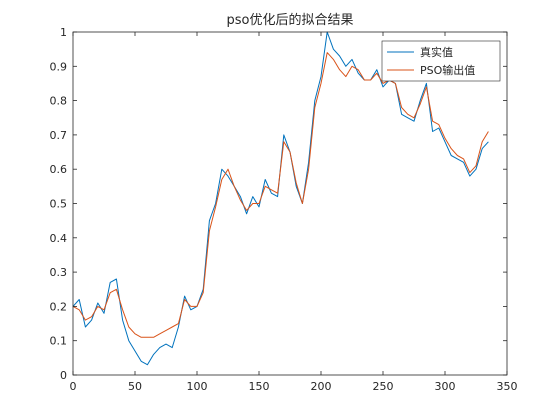 Image resolution: width=560 pixels, height=420 pixels. What do you see at coordinates (135, 386) in the screenshot?
I see `x-tick-label: 50` at bounding box center [135, 386].